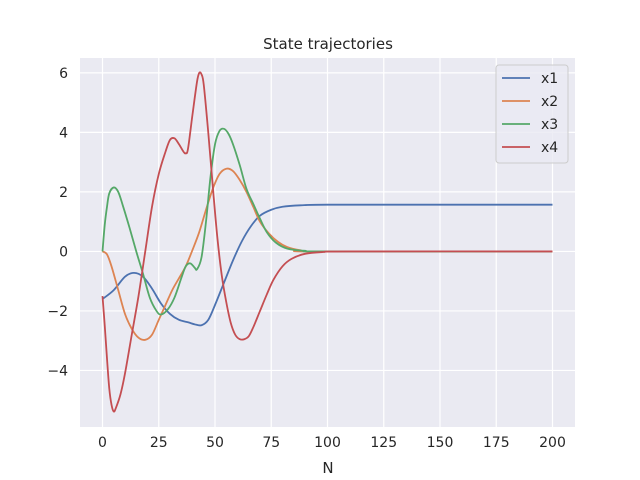  What do you see at coordinates (327, 468) in the screenshot?
I see `x-axis-label: N` at bounding box center [327, 468].